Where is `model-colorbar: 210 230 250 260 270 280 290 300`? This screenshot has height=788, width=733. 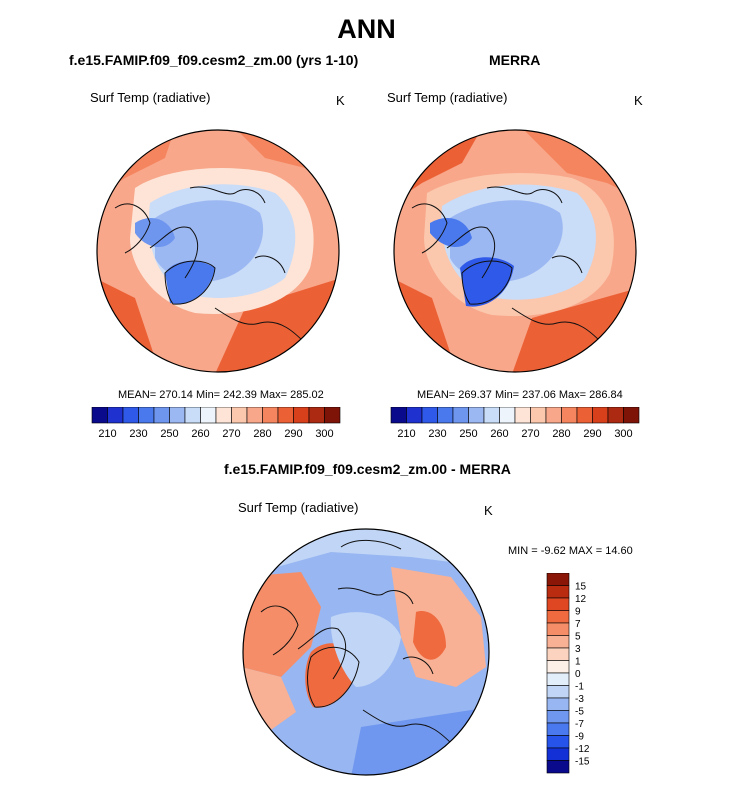
model-colorbar: 210 230 250 260 270 280 290 300 is located at coordinates (216, 423).